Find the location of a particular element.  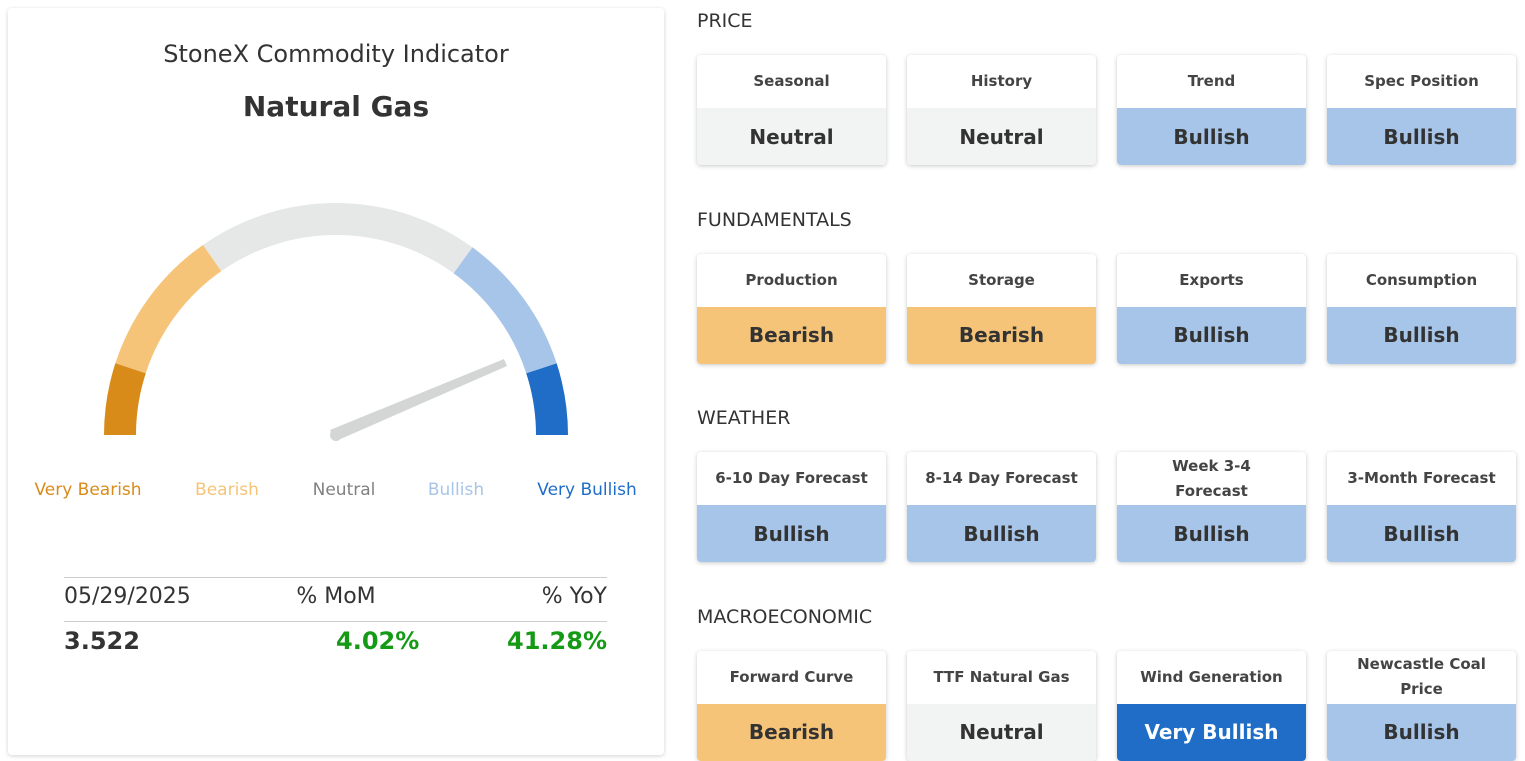

signal-label: Consumption is located at coordinates (1421, 279).